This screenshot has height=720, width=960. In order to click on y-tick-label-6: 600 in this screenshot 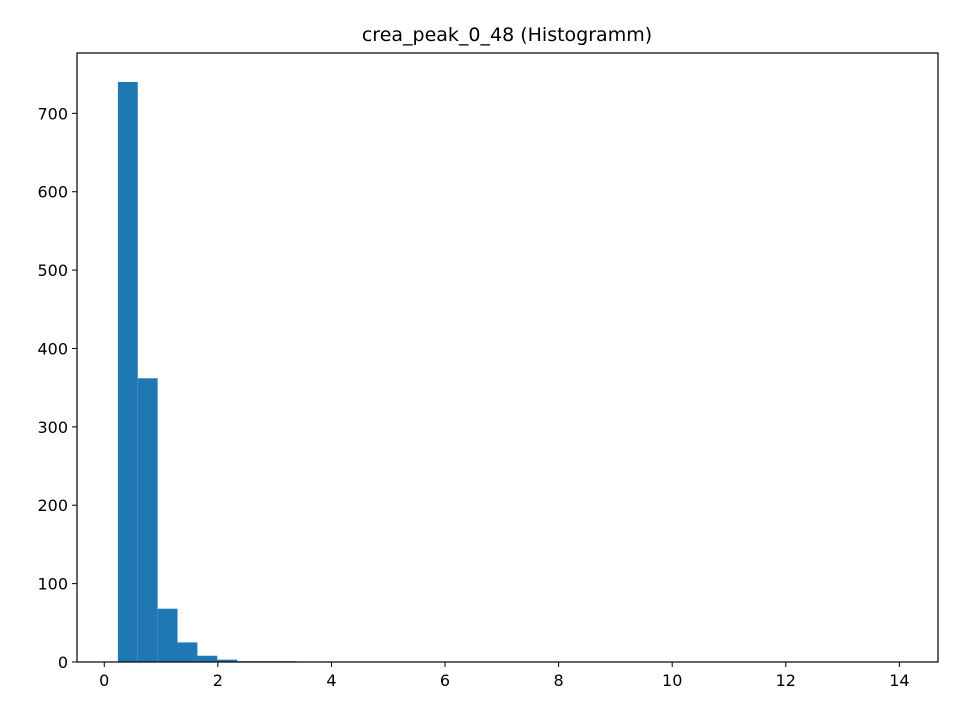, I will do `click(52, 192)`.